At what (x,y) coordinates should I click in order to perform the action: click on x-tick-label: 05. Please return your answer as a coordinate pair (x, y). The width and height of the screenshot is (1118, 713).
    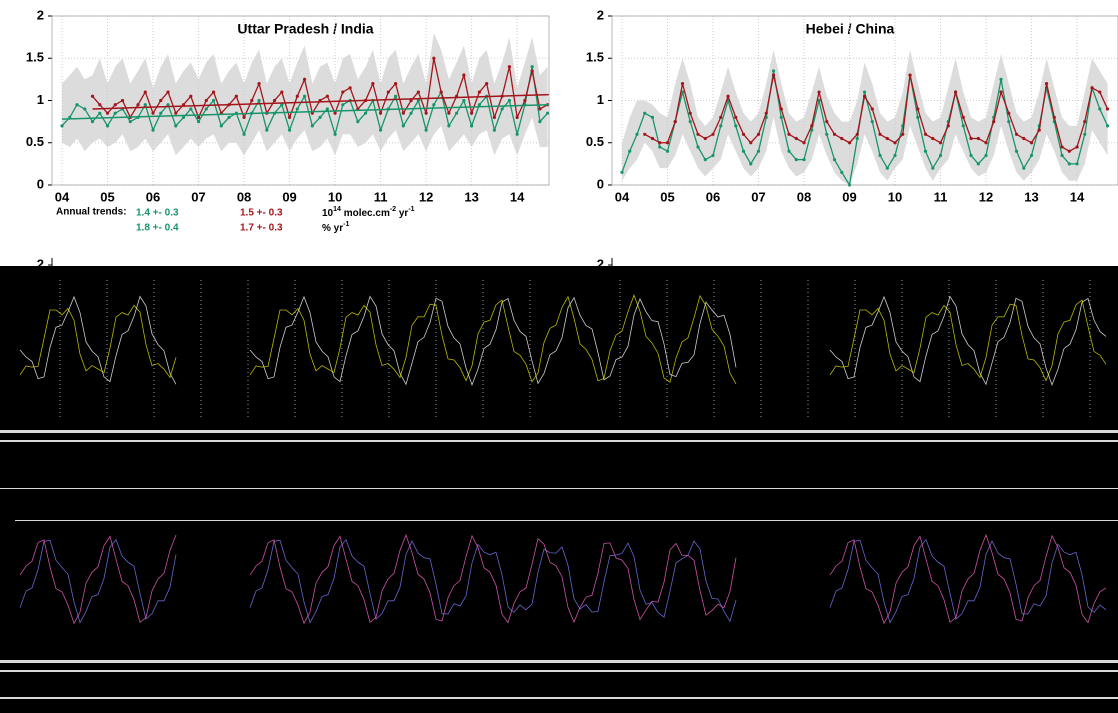
    Looking at the image, I should click on (107, 196).